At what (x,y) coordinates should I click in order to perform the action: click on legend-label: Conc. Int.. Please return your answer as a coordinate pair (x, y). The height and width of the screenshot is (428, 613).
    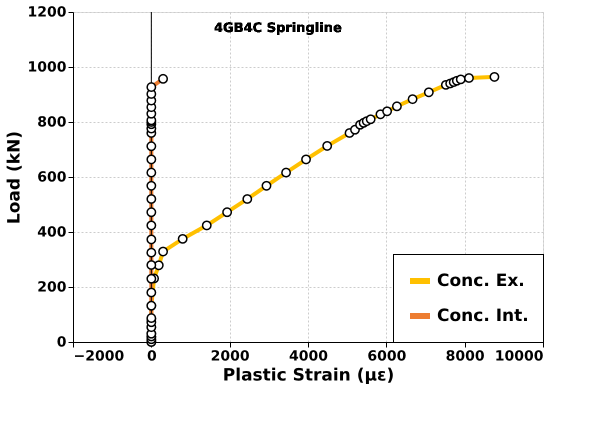
    Looking at the image, I should click on (483, 316).